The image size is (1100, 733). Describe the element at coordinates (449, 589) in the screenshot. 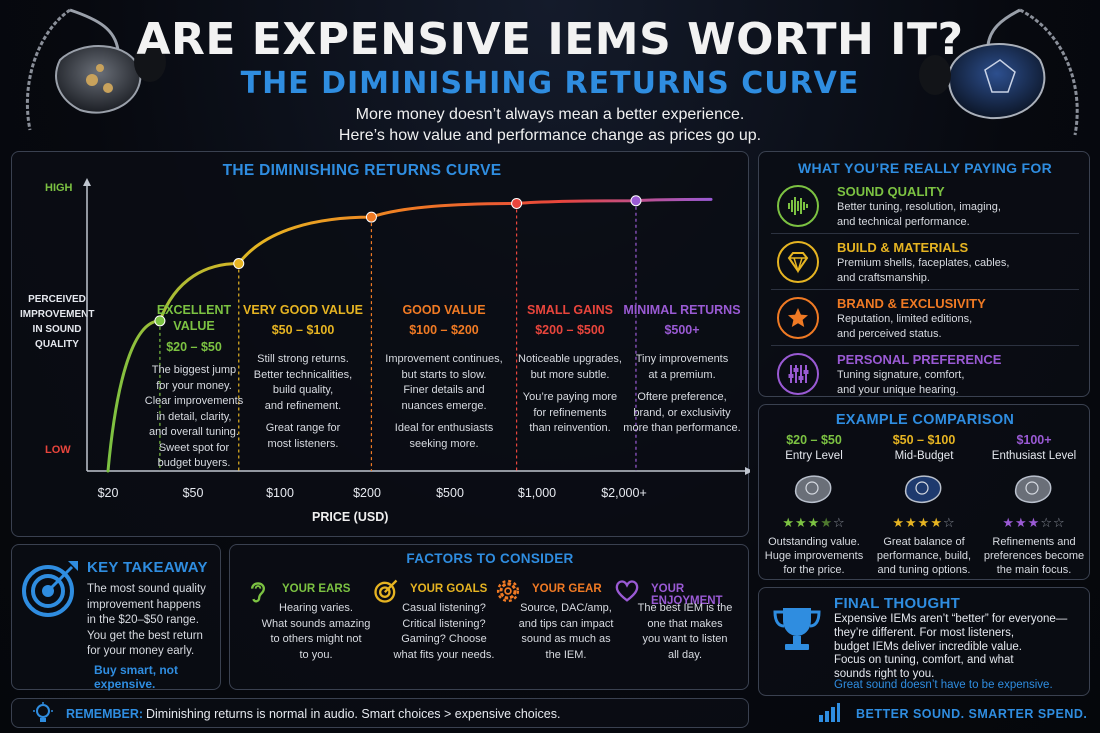

I see `factor-title: YOUR GOALS` at that location.